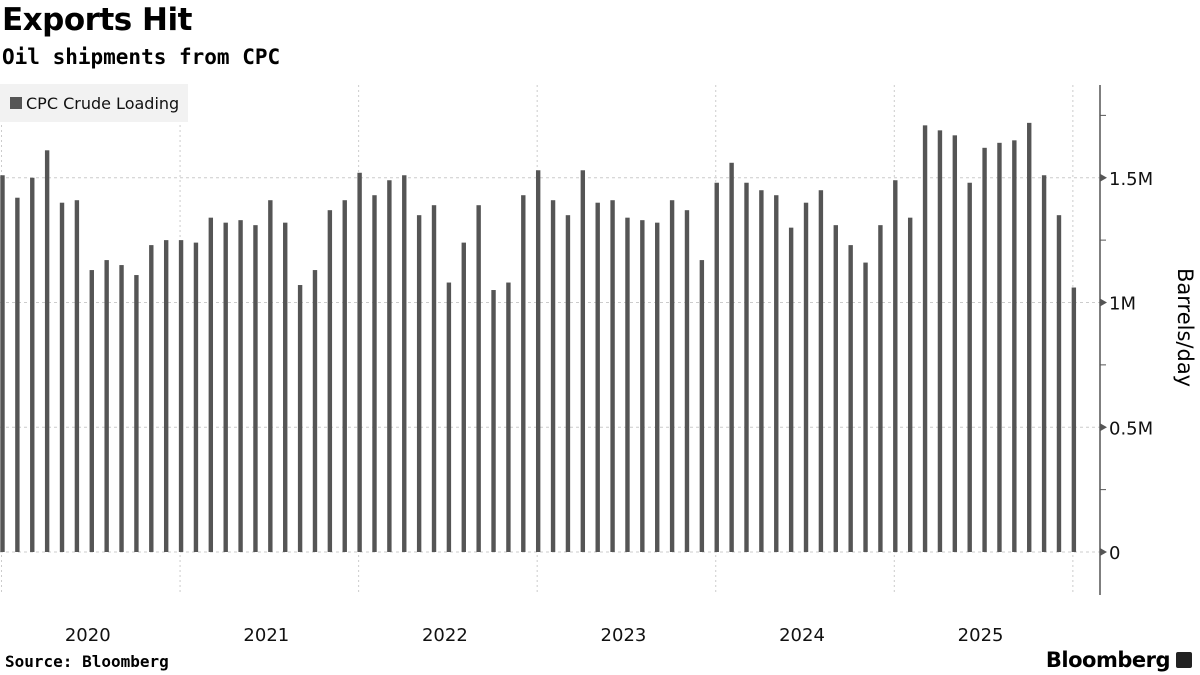 Image resolution: width=1200 pixels, height=675 pixels. I want to click on x-tick-label: 2023, so click(624, 635).